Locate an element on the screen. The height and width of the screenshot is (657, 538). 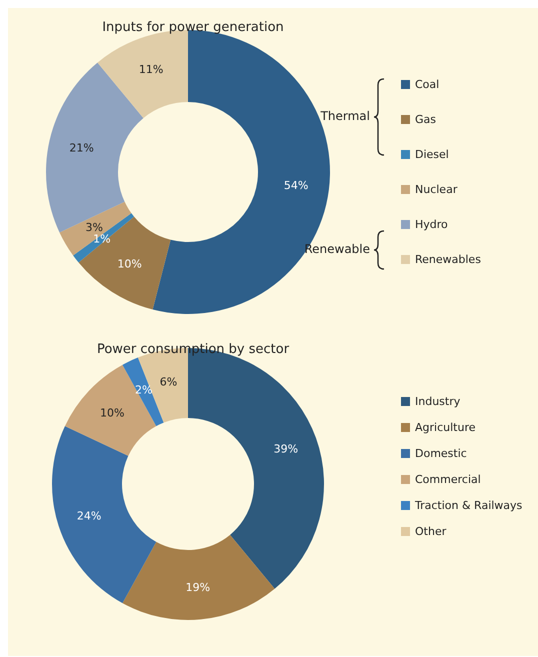
legend-label: Hydro is located at coordinates (431, 224).